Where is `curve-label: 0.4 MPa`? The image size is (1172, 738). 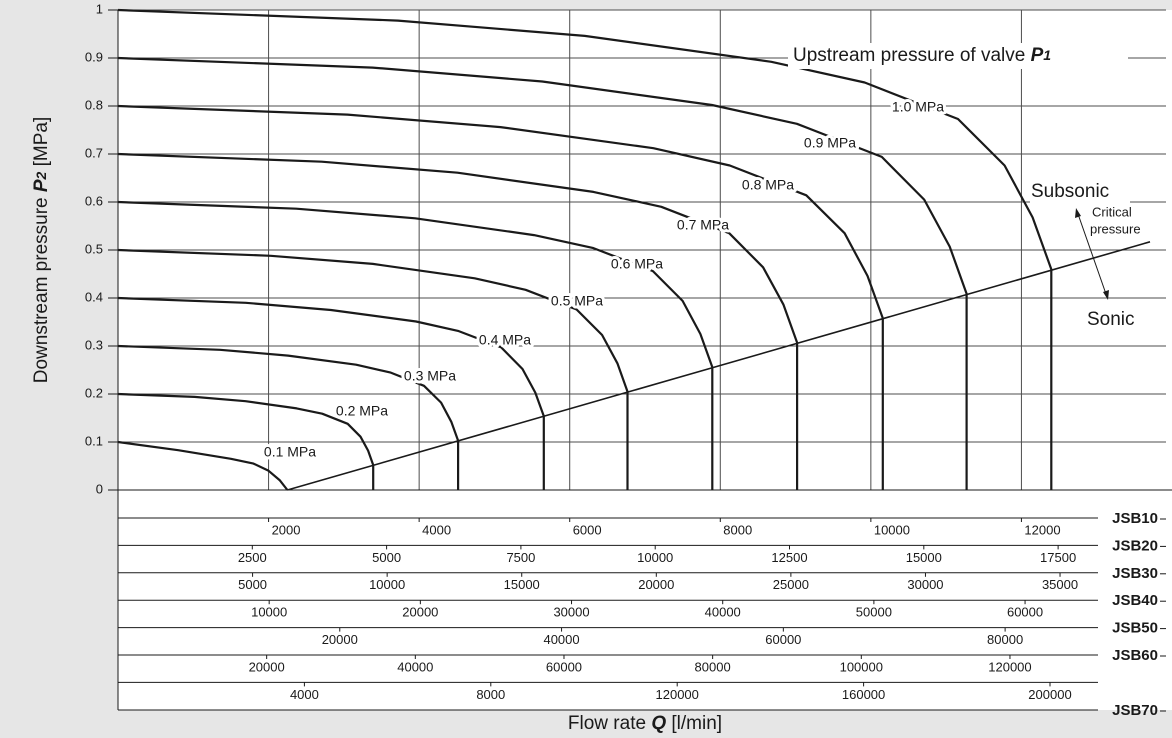
curve-label: 0.4 MPa is located at coordinates (505, 340).